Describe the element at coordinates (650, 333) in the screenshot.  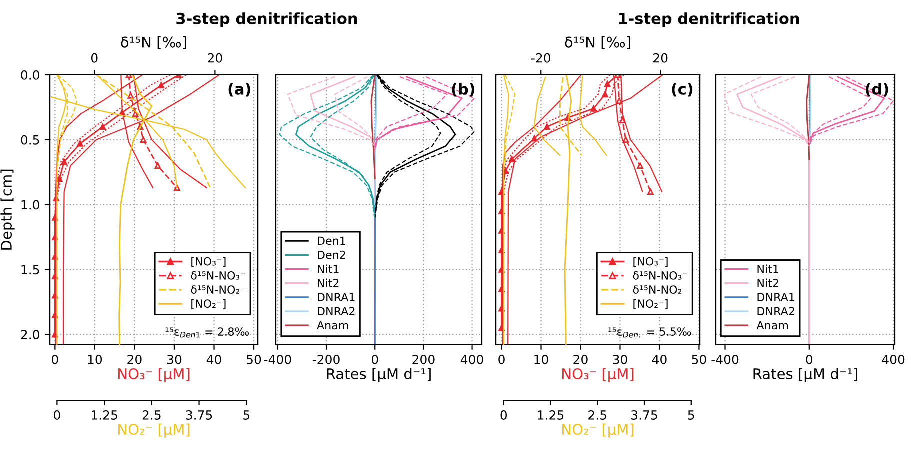
I see `annotation: ¹⁵ε$_{Den.}$ = 5.5‰` at that location.